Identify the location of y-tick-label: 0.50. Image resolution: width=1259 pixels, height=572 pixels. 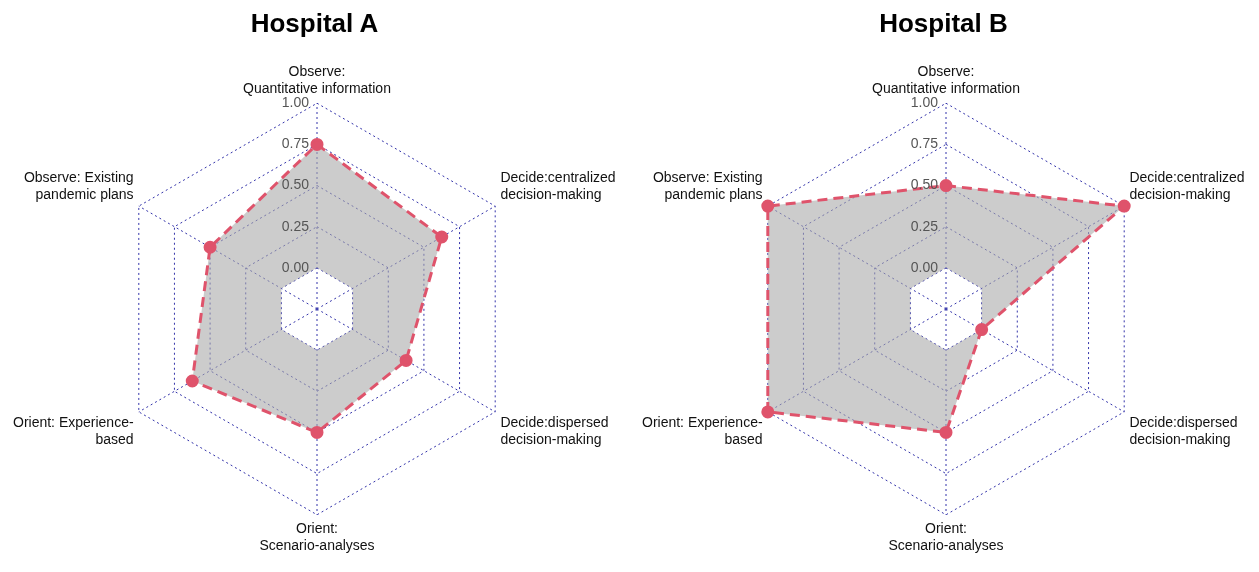
(295, 184).